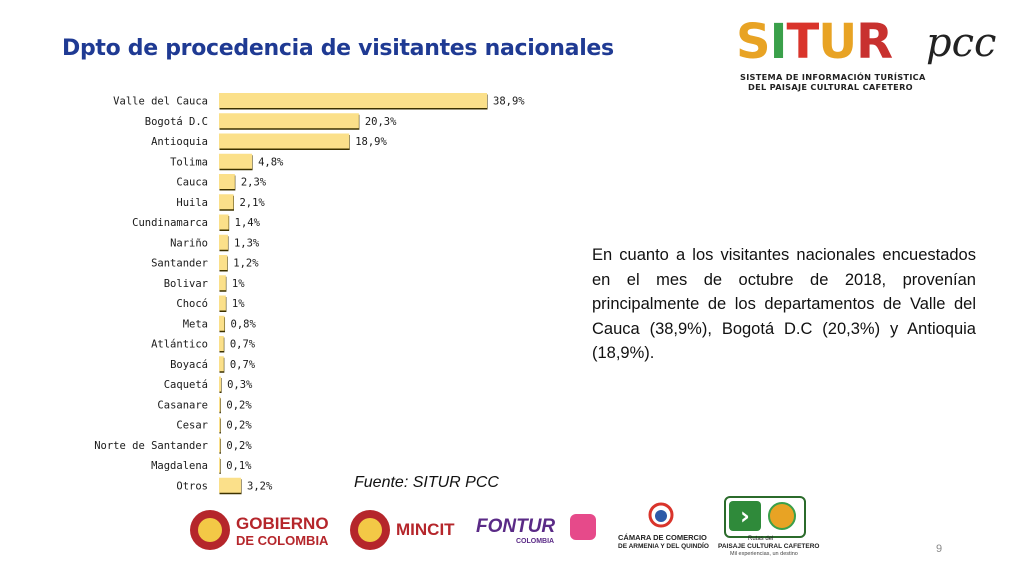 The height and width of the screenshot is (576, 1024). What do you see at coordinates (151, 446) in the screenshot?
I see `category-label: Norte de Santander` at bounding box center [151, 446].